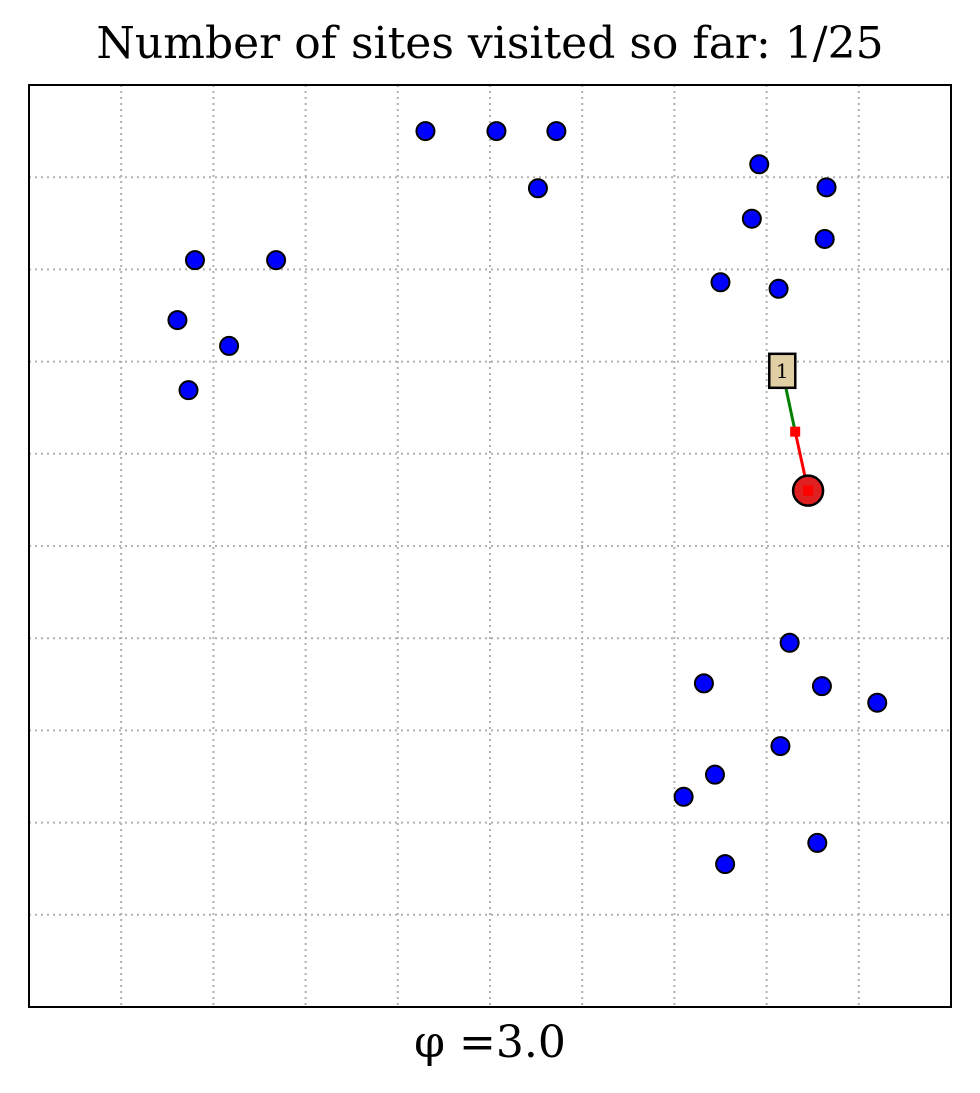 The height and width of the screenshot is (1093, 980). What do you see at coordinates (490, 1042) in the screenshot?
I see `x-axis-label: φ =3.0` at bounding box center [490, 1042].